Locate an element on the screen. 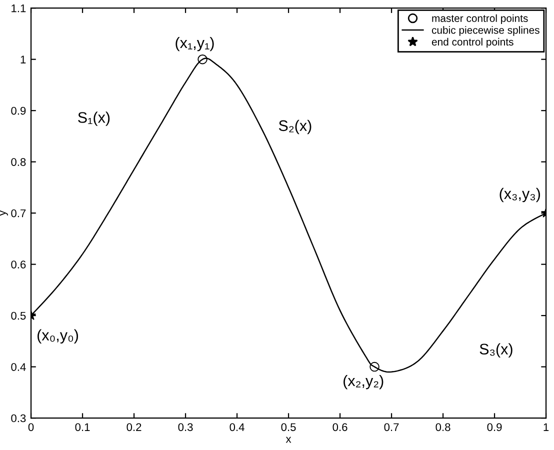 The image size is (554, 450). y-tick-label: 1 is located at coordinates (23, 60).